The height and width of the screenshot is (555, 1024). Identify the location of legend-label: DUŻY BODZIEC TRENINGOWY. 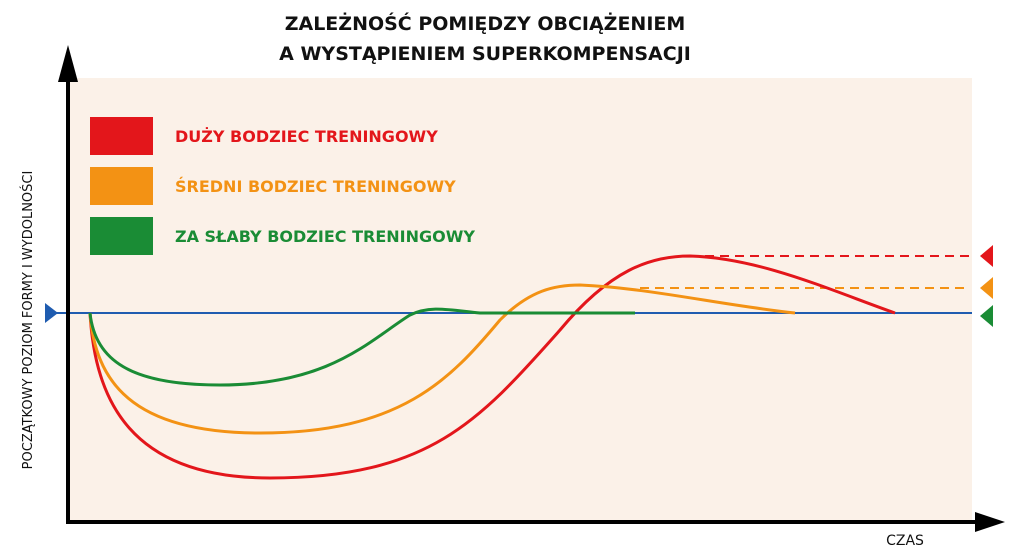
(306, 136).